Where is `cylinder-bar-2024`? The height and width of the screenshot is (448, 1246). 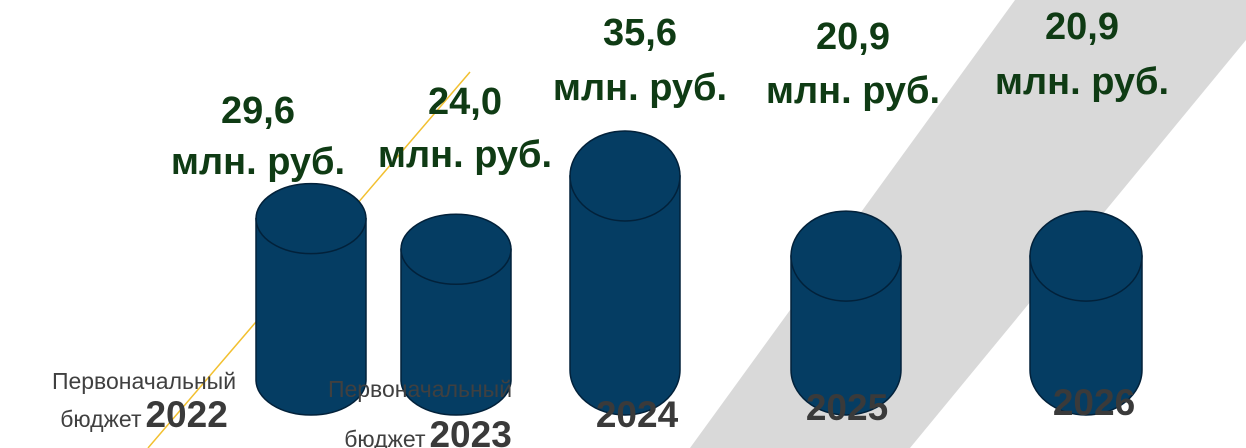
cylinder-bar-2024 is located at coordinates (625, 295).